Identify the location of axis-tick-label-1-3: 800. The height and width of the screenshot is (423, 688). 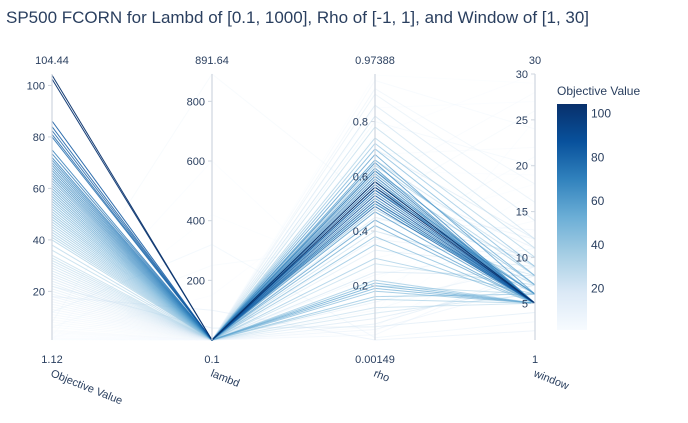
(196, 102).